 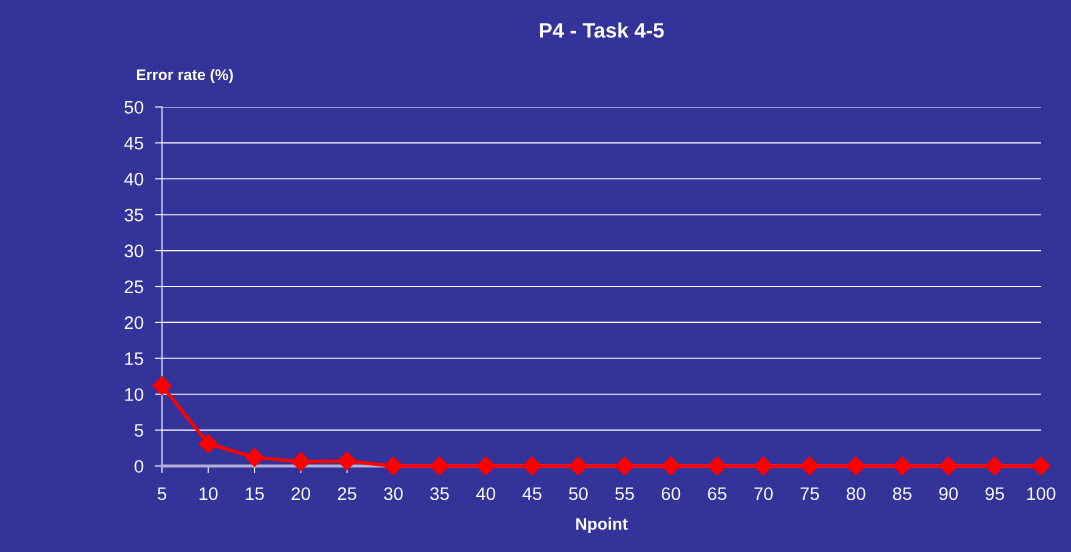 What do you see at coordinates (185, 76) in the screenshot?
I see `y-axis-title: Error rate (%)` at bounding box center [185, 76].